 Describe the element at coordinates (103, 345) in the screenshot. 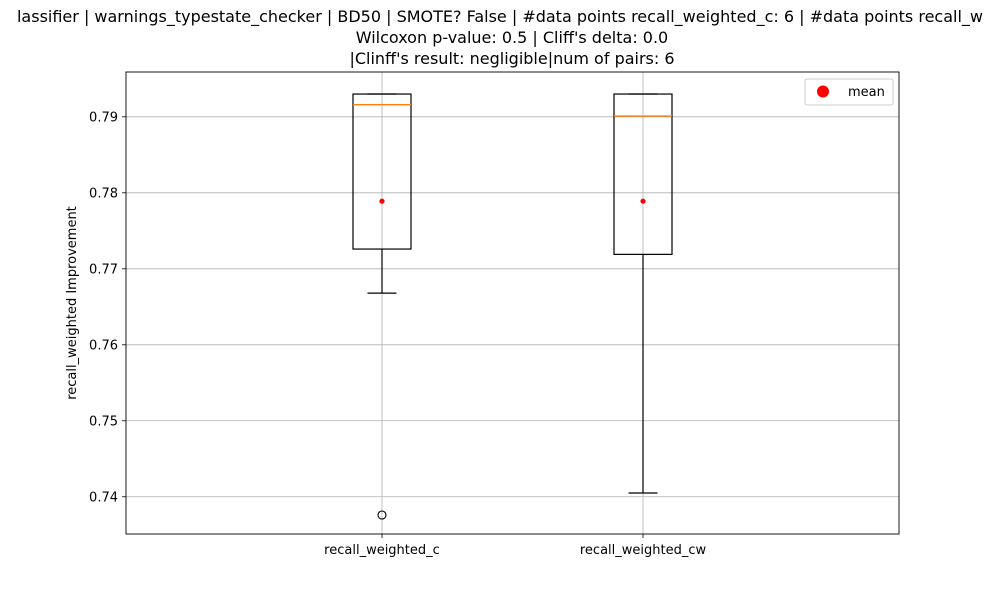

I see `y-tick-label: 0.76` at that location.